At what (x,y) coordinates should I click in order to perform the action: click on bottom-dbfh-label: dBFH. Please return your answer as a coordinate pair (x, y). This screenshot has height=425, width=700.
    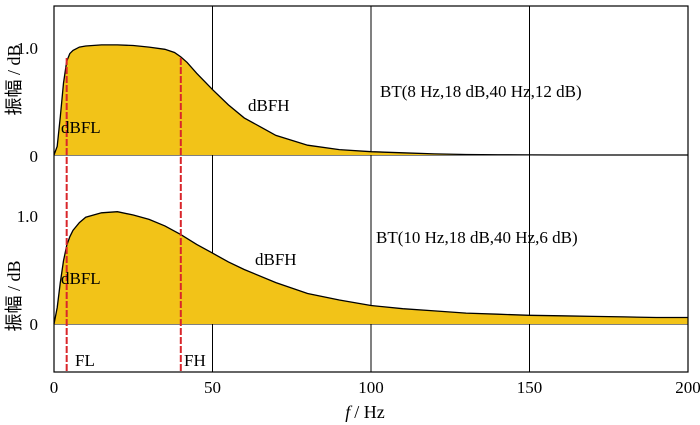
    Looking at the image, I should click on (276, 259).